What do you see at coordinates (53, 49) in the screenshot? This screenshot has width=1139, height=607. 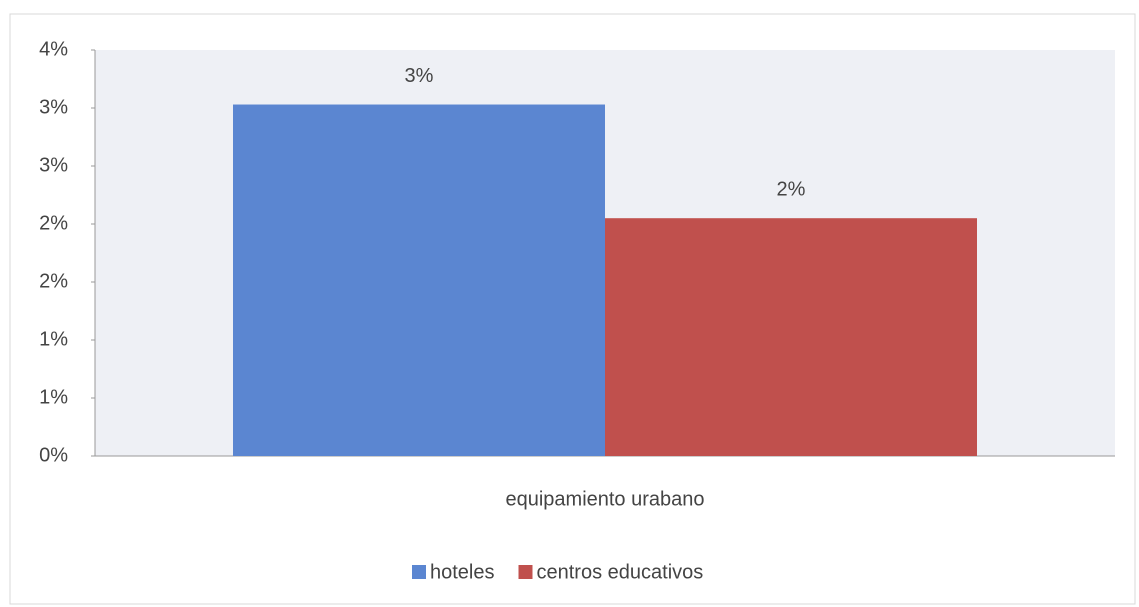 I see `y-tick-label: 4%` at bounding box center [53, 49].